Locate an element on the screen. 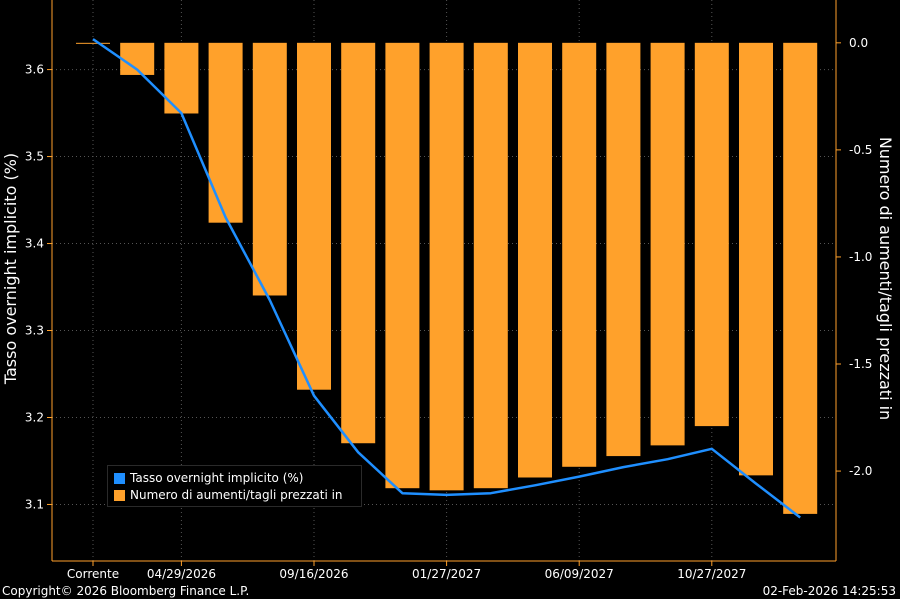 The image size is (900, 599). legend-label-bar: Numero di aumenti/tagli prezzati in is located at coordinates (236, 495).